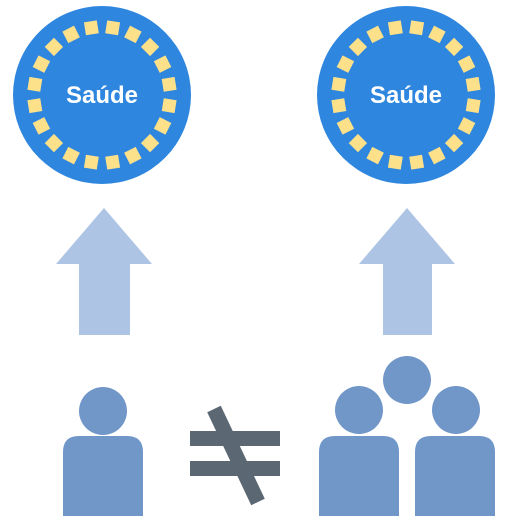 This screenshot has height=532, width=511. I want to click on badge-label-right: Saúde, so click(406, 95).